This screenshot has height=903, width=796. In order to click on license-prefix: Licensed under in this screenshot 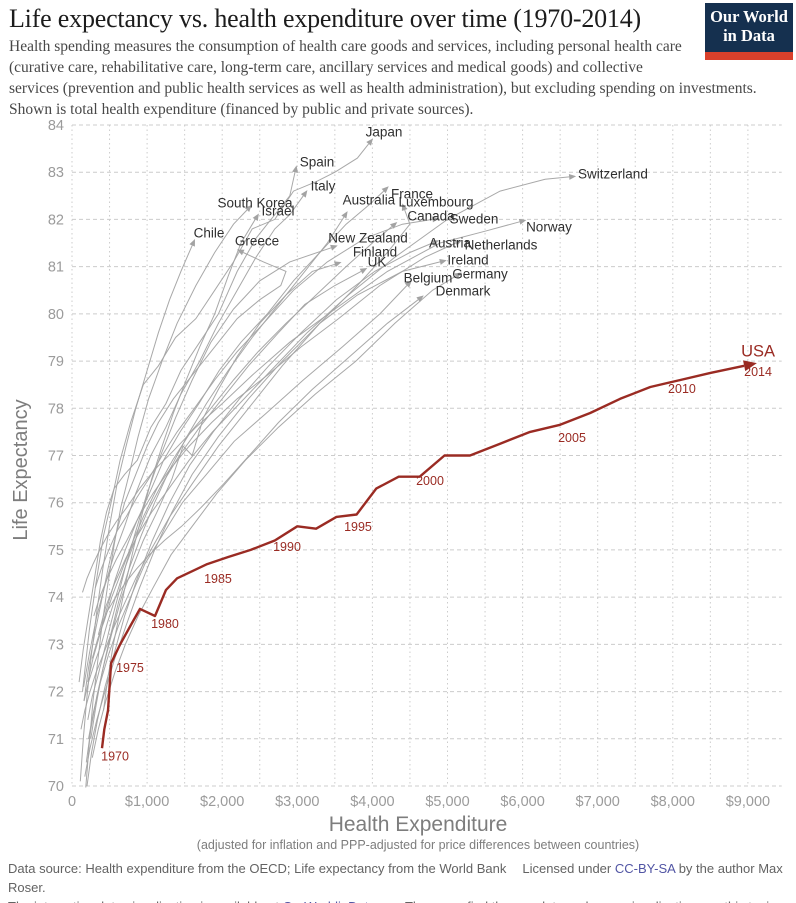, I will do `click(568, 868)`.